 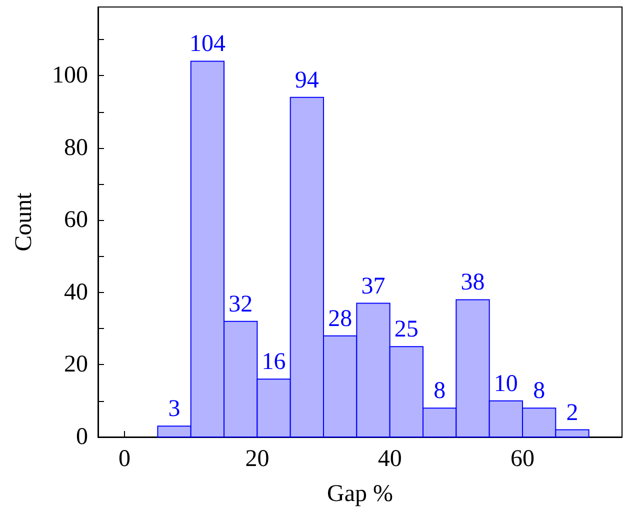 I want to click on data-label: 2, so click(x=572, y=413).